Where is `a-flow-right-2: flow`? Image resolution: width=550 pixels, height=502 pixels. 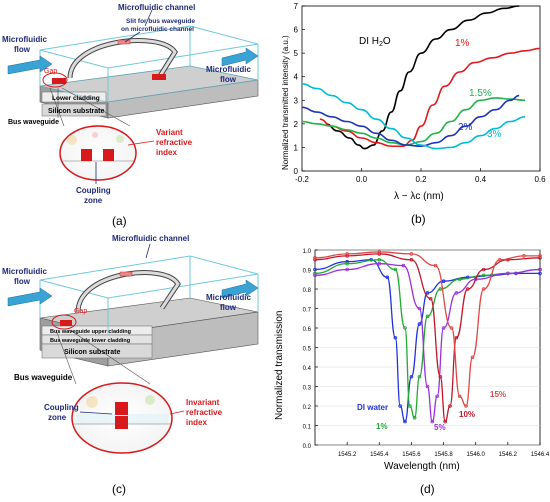
a-flow-right-2: flow is located at coordinates (228, 79).